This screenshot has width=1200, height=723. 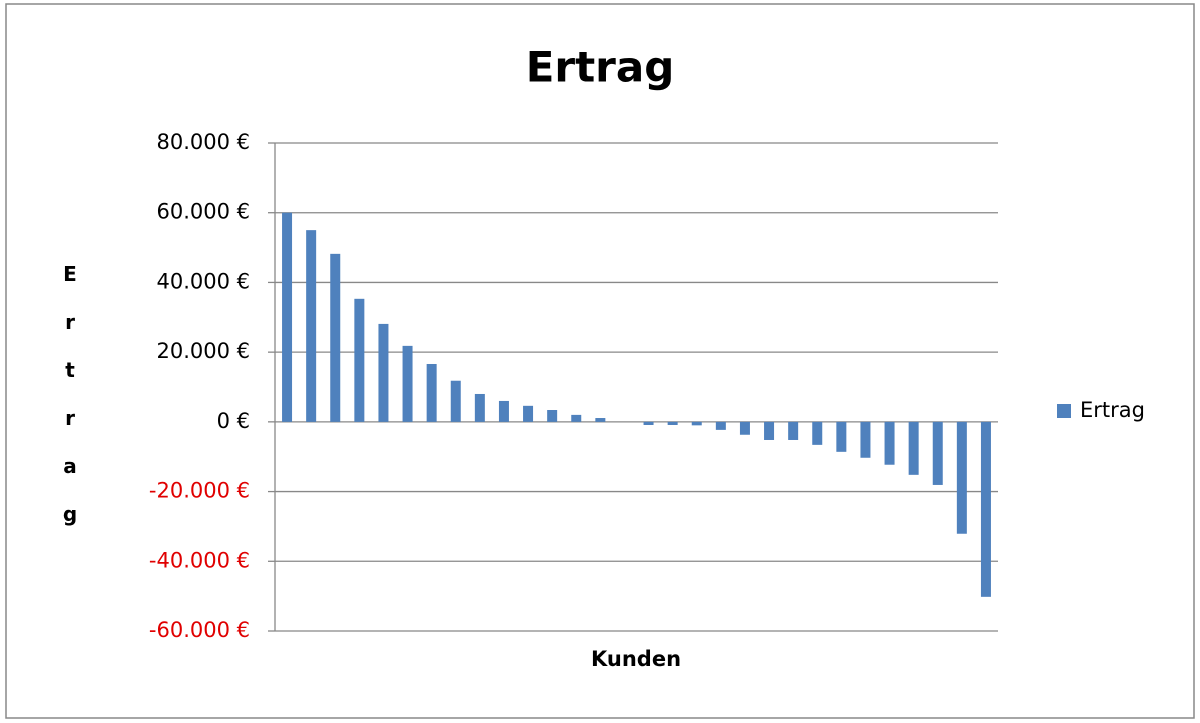 I want to click on y-tick-label: 80.000 €, so click(x=203, y=142).